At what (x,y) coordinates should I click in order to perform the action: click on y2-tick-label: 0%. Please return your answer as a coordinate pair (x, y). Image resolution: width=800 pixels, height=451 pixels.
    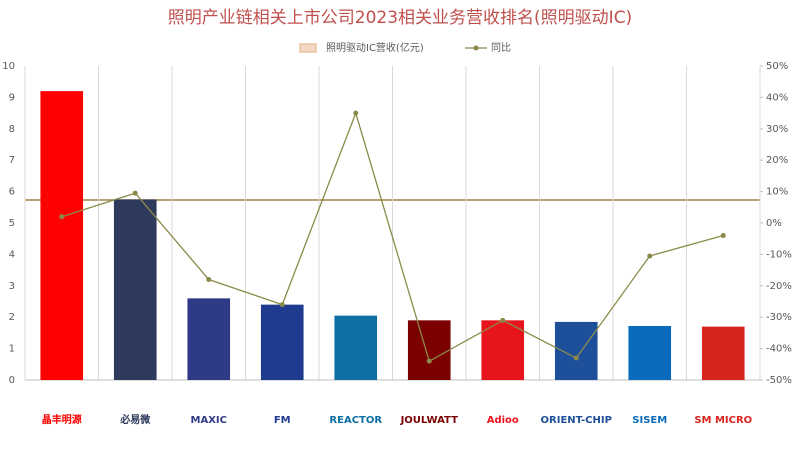
    Looking at the image, I should click on (774, 223).